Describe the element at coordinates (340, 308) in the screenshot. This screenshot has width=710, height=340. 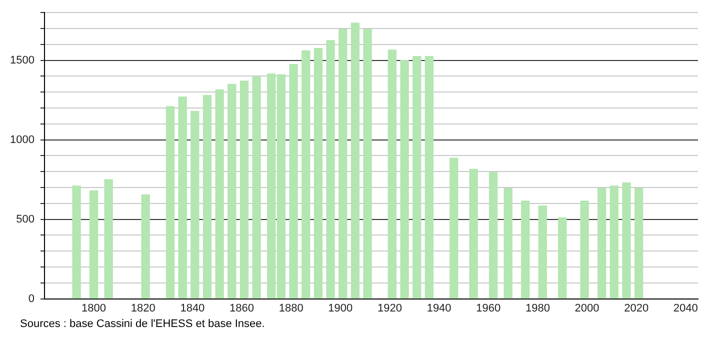
I see `x-tick-label: 1900` at that location.